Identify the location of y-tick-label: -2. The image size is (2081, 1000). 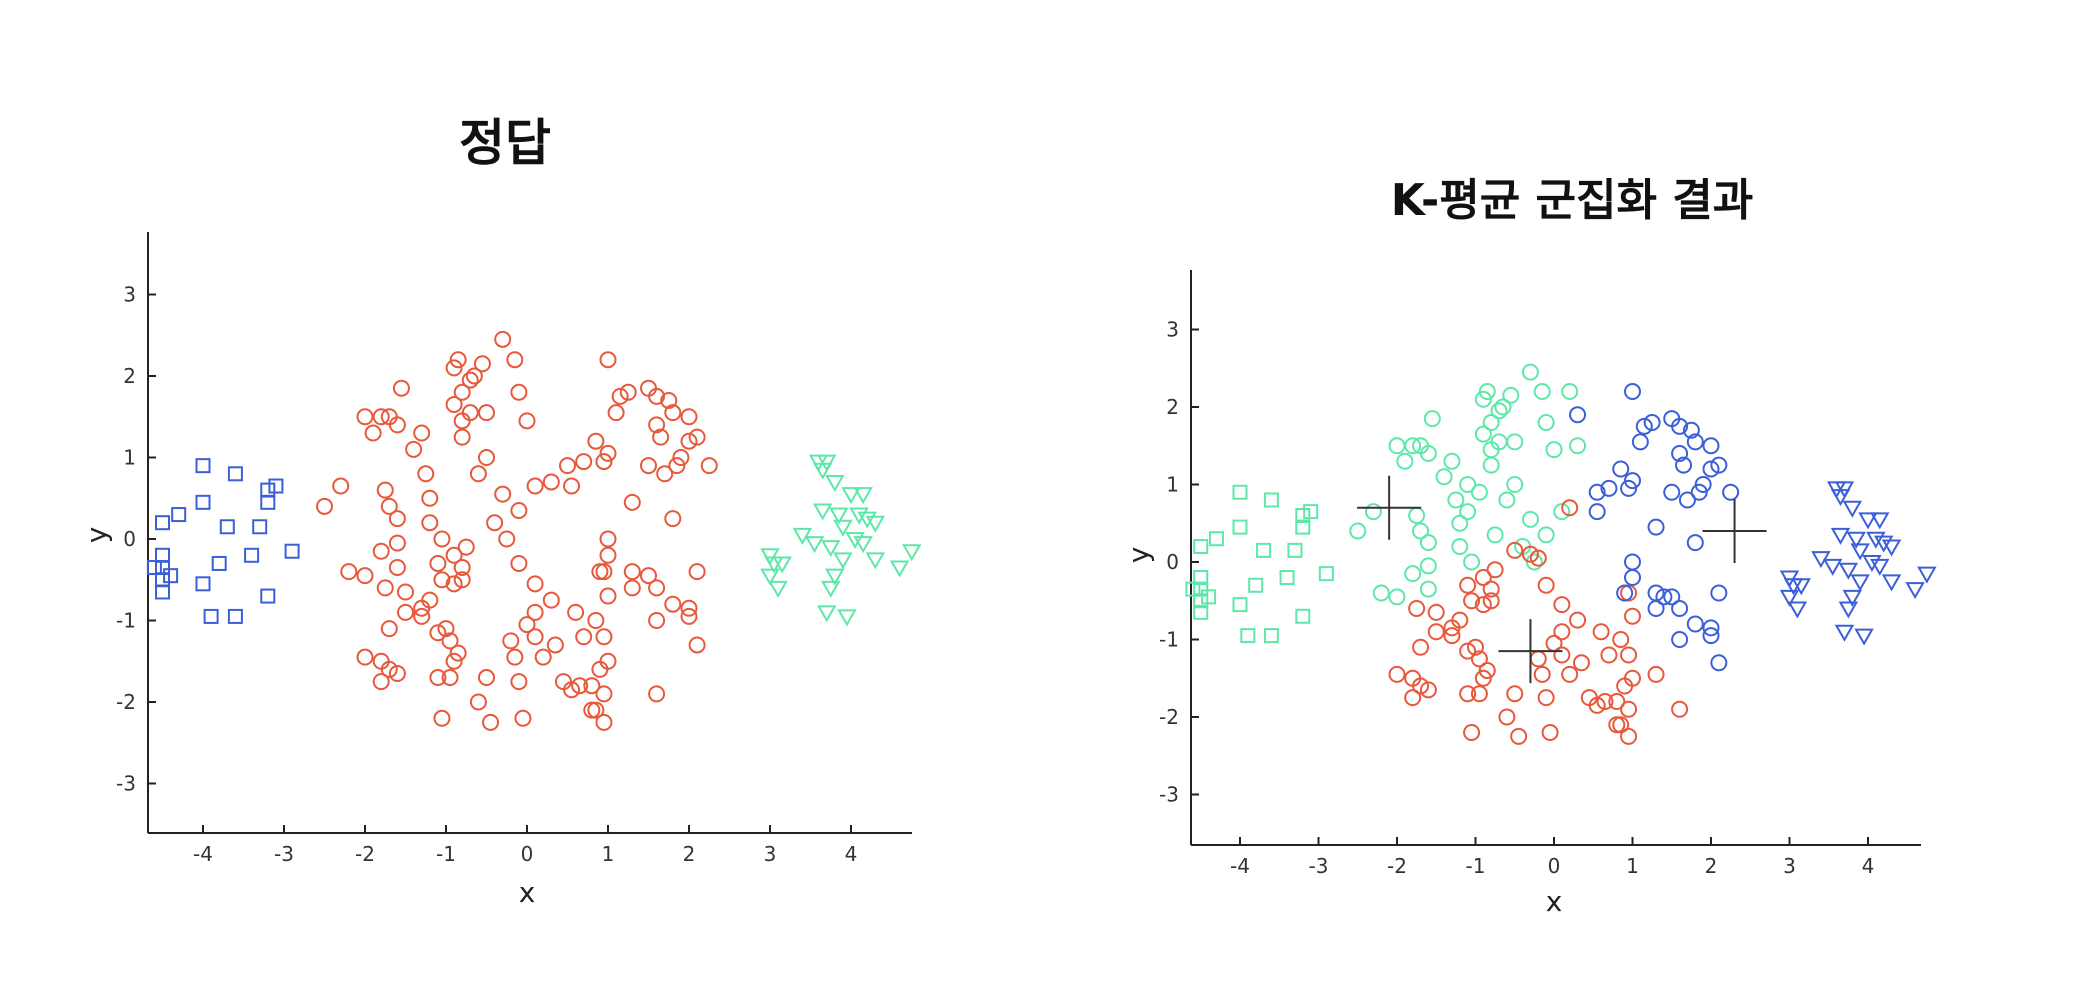
(1169, 717).